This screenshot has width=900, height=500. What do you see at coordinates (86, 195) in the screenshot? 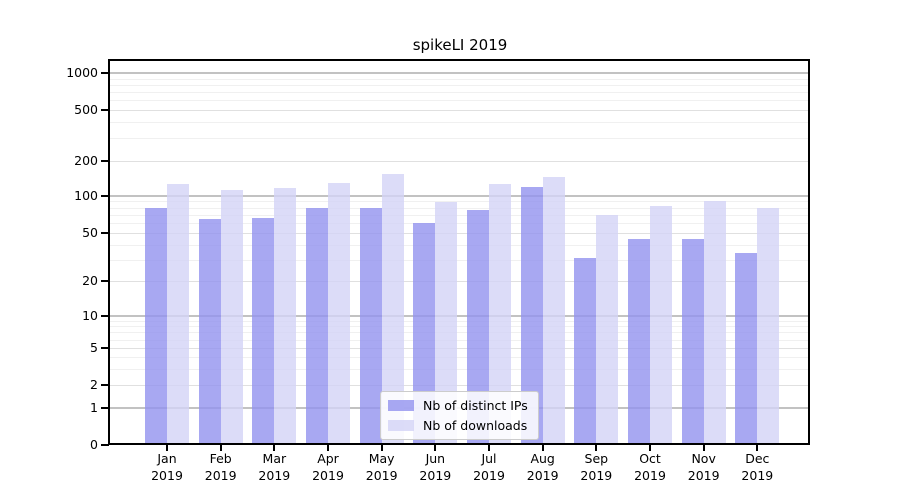
I see `y-tick-label-100: 100` at bounding box center [86, 195].